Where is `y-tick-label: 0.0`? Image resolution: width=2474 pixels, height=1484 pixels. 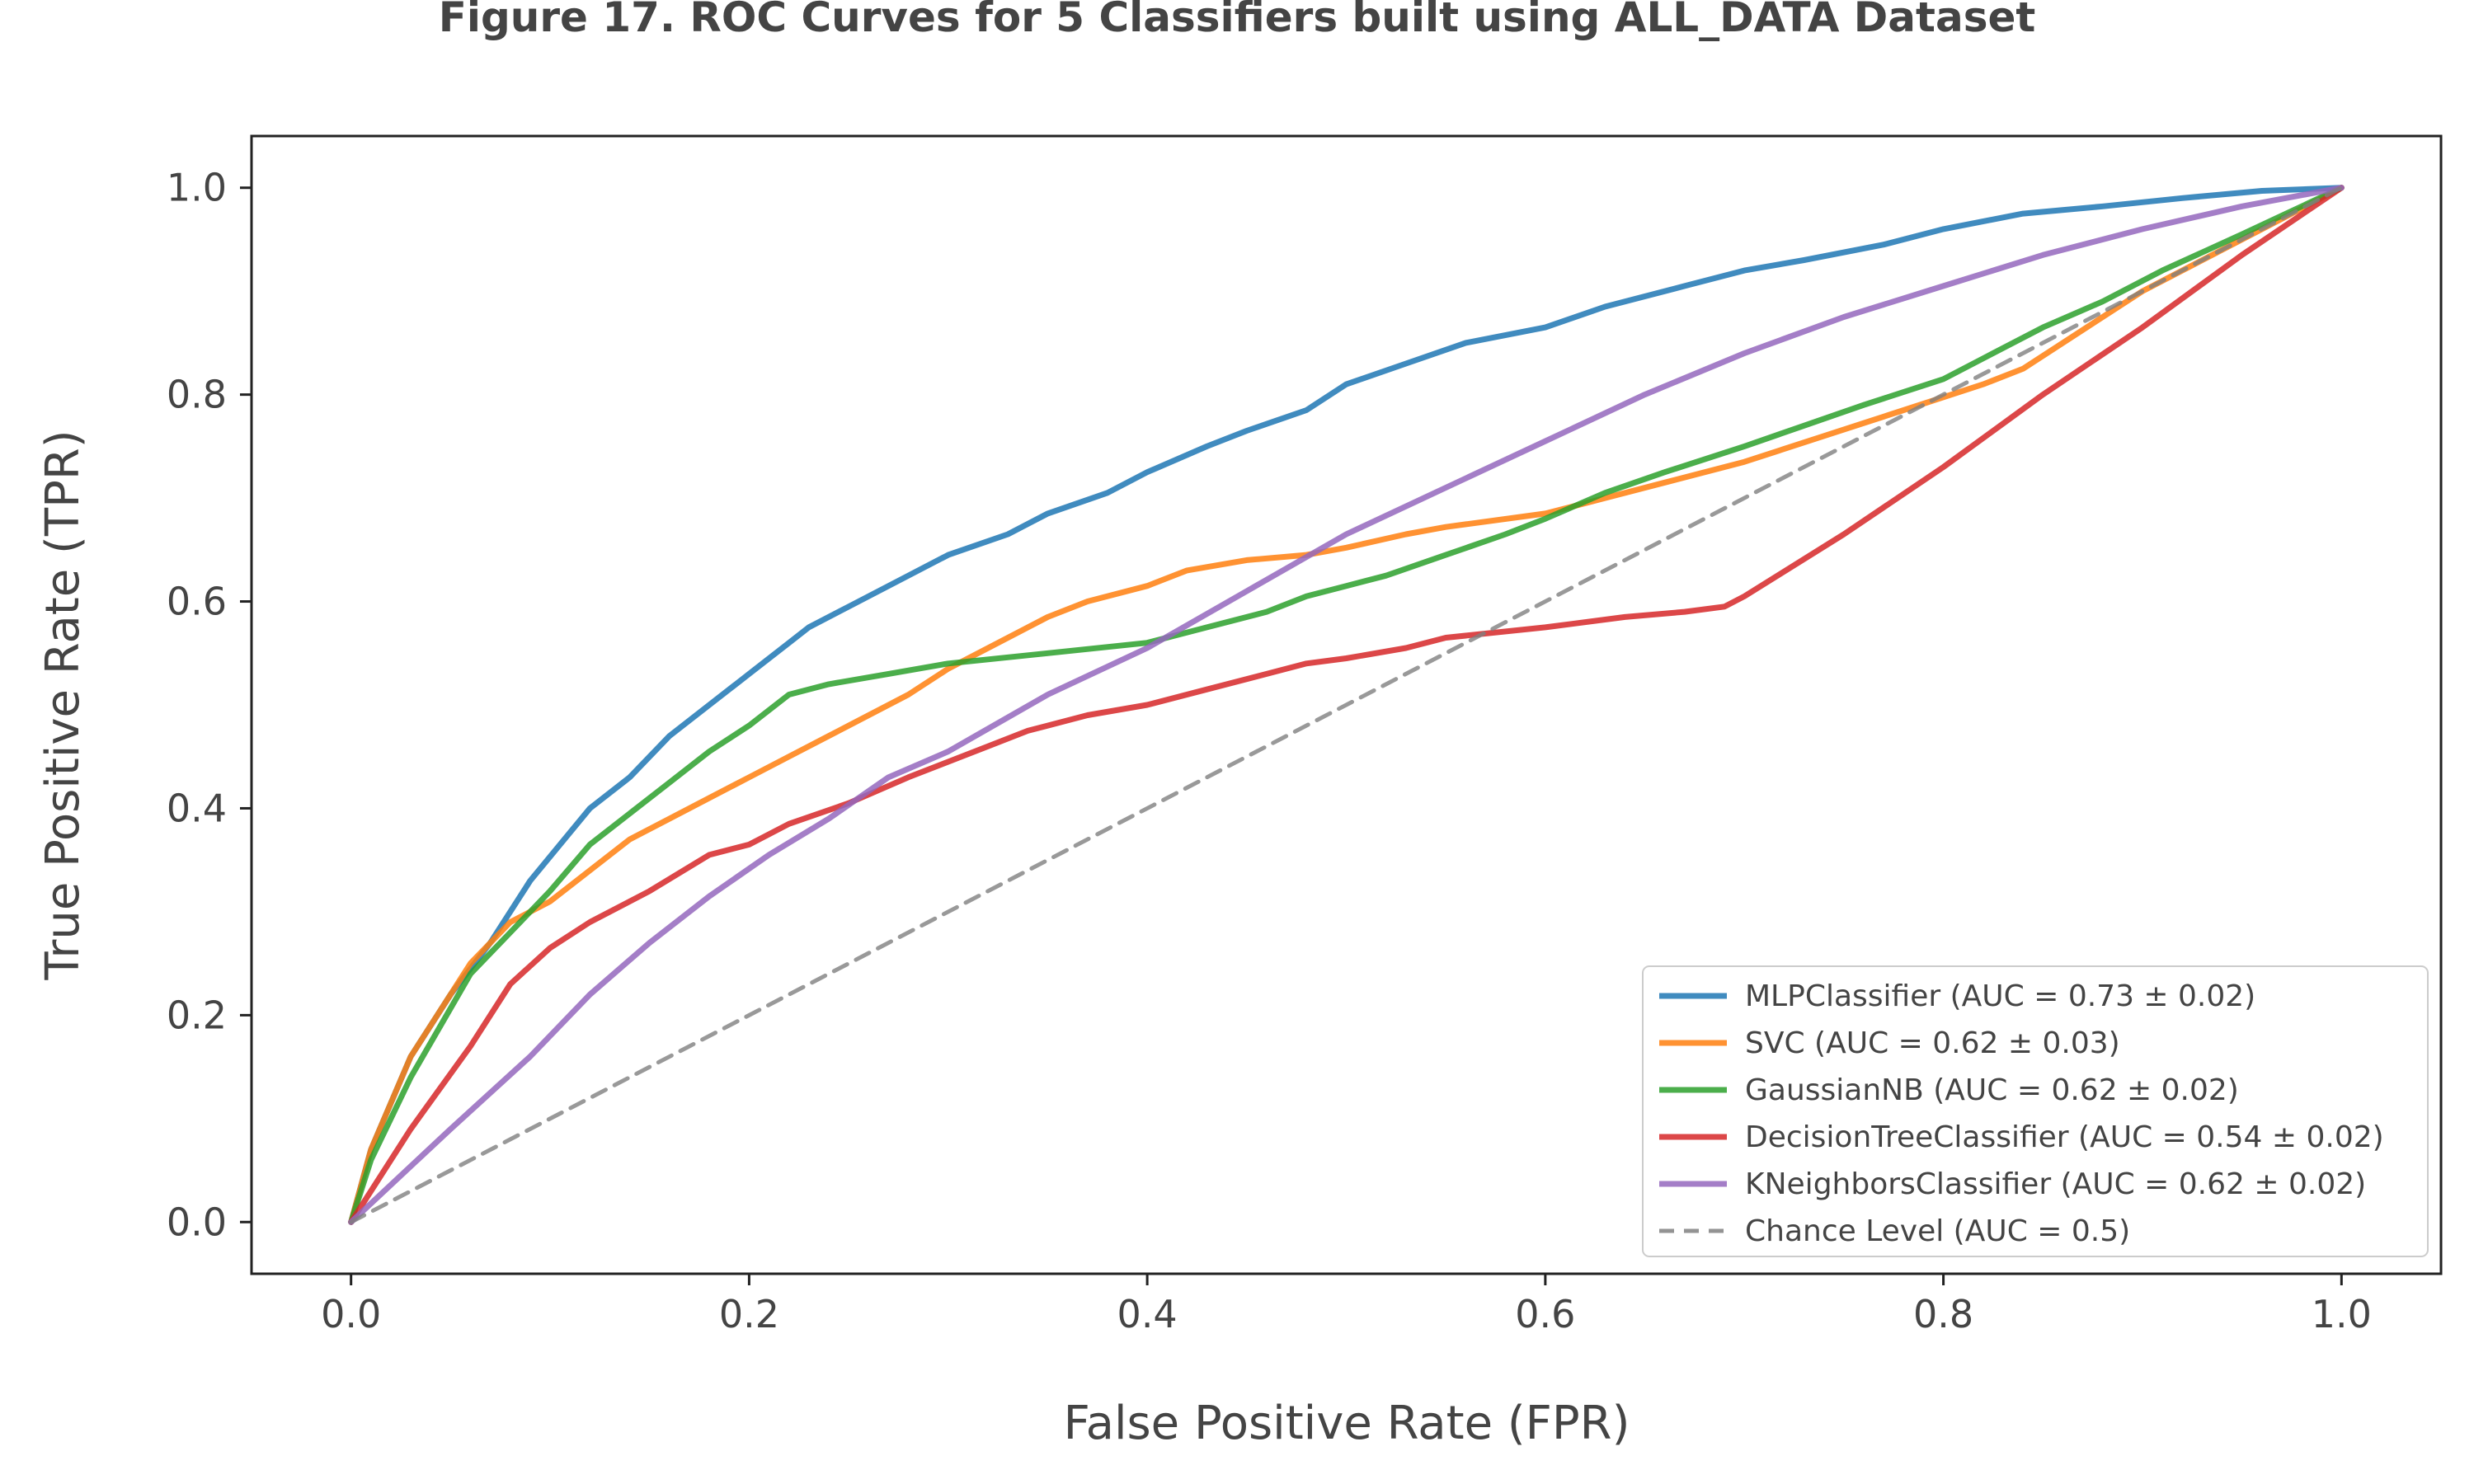 y-tick-label: 0.0 is located at coordinates (197, 1222).